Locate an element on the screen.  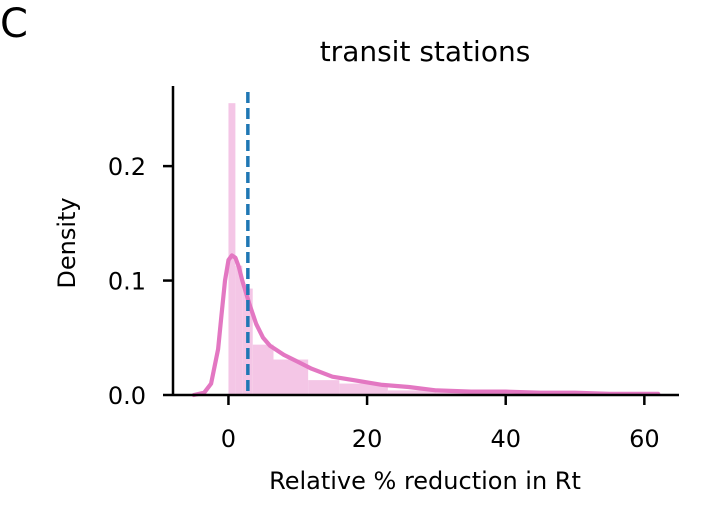
y-tick-label: 0.1 is located at coordinates (127, 282).